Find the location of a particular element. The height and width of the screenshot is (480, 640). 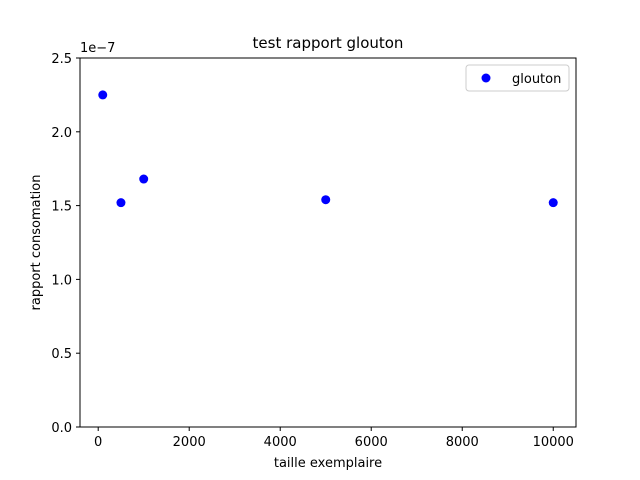

y-tick-label: 1.5 is located at coordinates (61, 207).